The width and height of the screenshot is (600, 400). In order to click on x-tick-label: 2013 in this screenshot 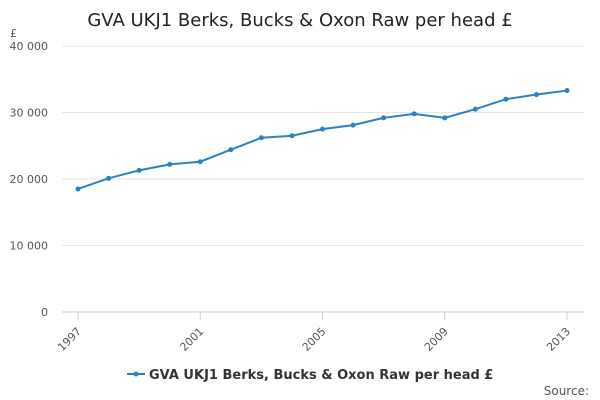, I will do `click(558, 339)`.